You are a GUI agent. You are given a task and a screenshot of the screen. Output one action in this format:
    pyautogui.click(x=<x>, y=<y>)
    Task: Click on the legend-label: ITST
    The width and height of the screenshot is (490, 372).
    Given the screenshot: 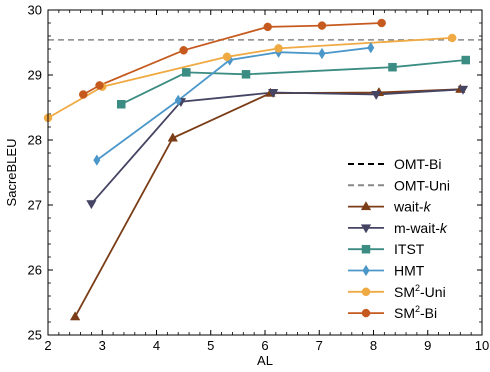 What is the action you would take?
    pyautogui.click(x=409, y=249)
    